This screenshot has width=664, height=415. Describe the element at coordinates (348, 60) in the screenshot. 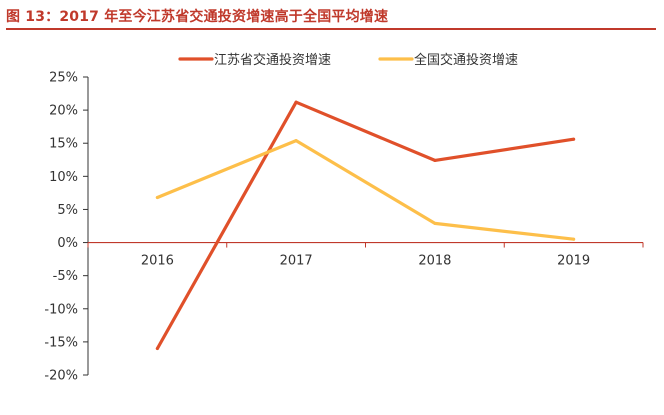

I see `legend: 江苏省交通投资增速 全国交通投资增速` at that location.